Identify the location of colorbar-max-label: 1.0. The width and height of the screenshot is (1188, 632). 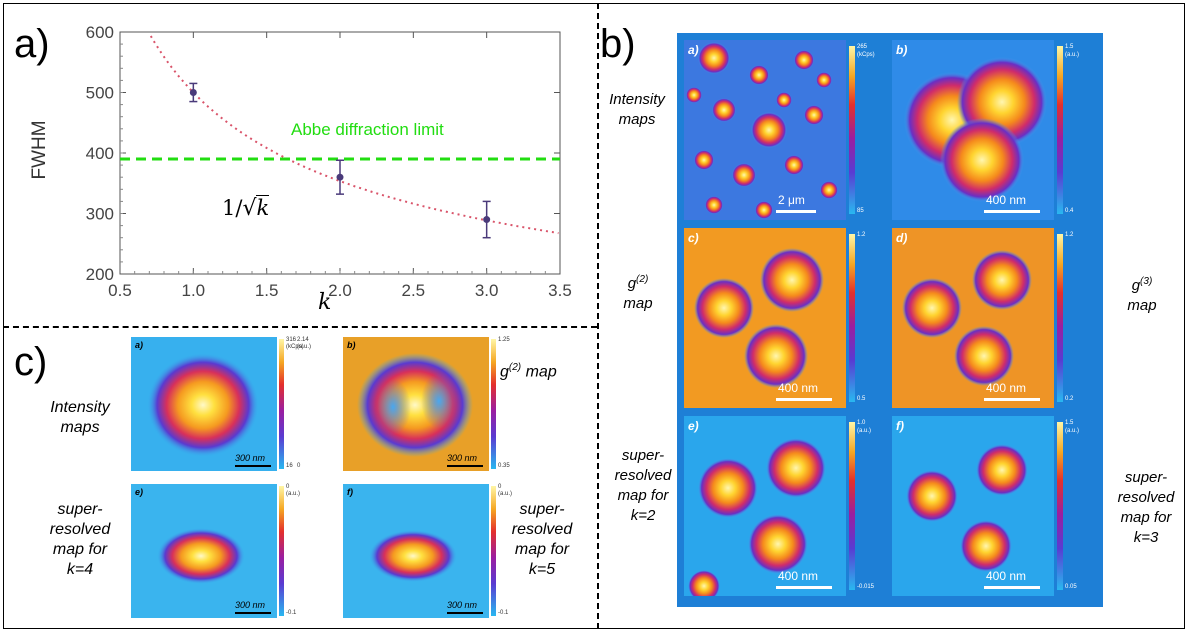
(861, 423).